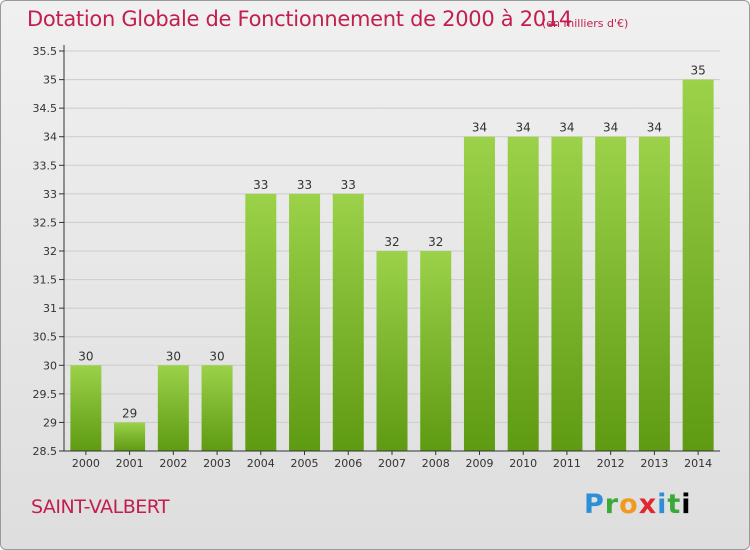  Describe the element at coordinates (50, 251) in the screenshot. I see `y-tick-label: 32` at that location.